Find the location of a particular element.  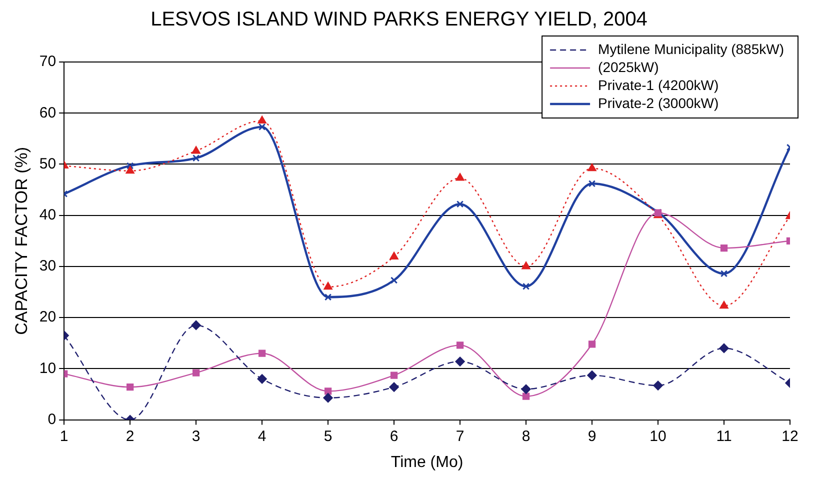

y-tick-label: 20 is located at coordinates (47, 317).